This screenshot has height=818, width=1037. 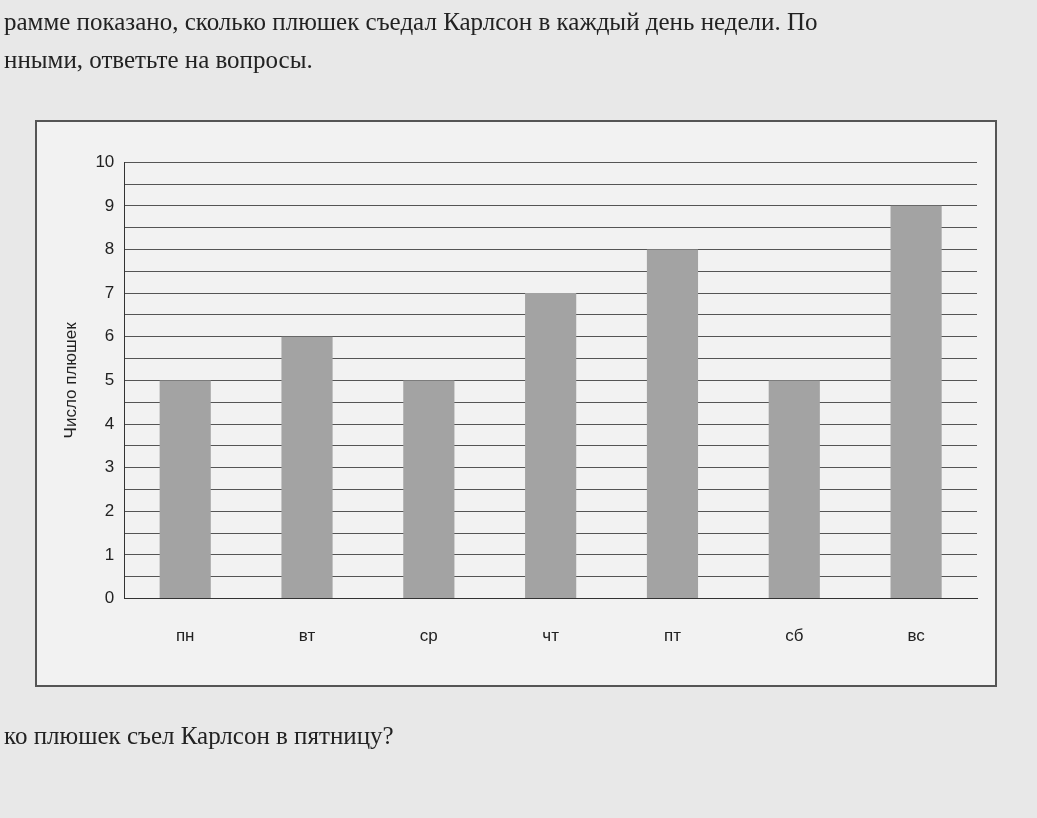 I want to click on chart-subtitle: нными, ответьте на вопросы., so click(x=158, y=60).